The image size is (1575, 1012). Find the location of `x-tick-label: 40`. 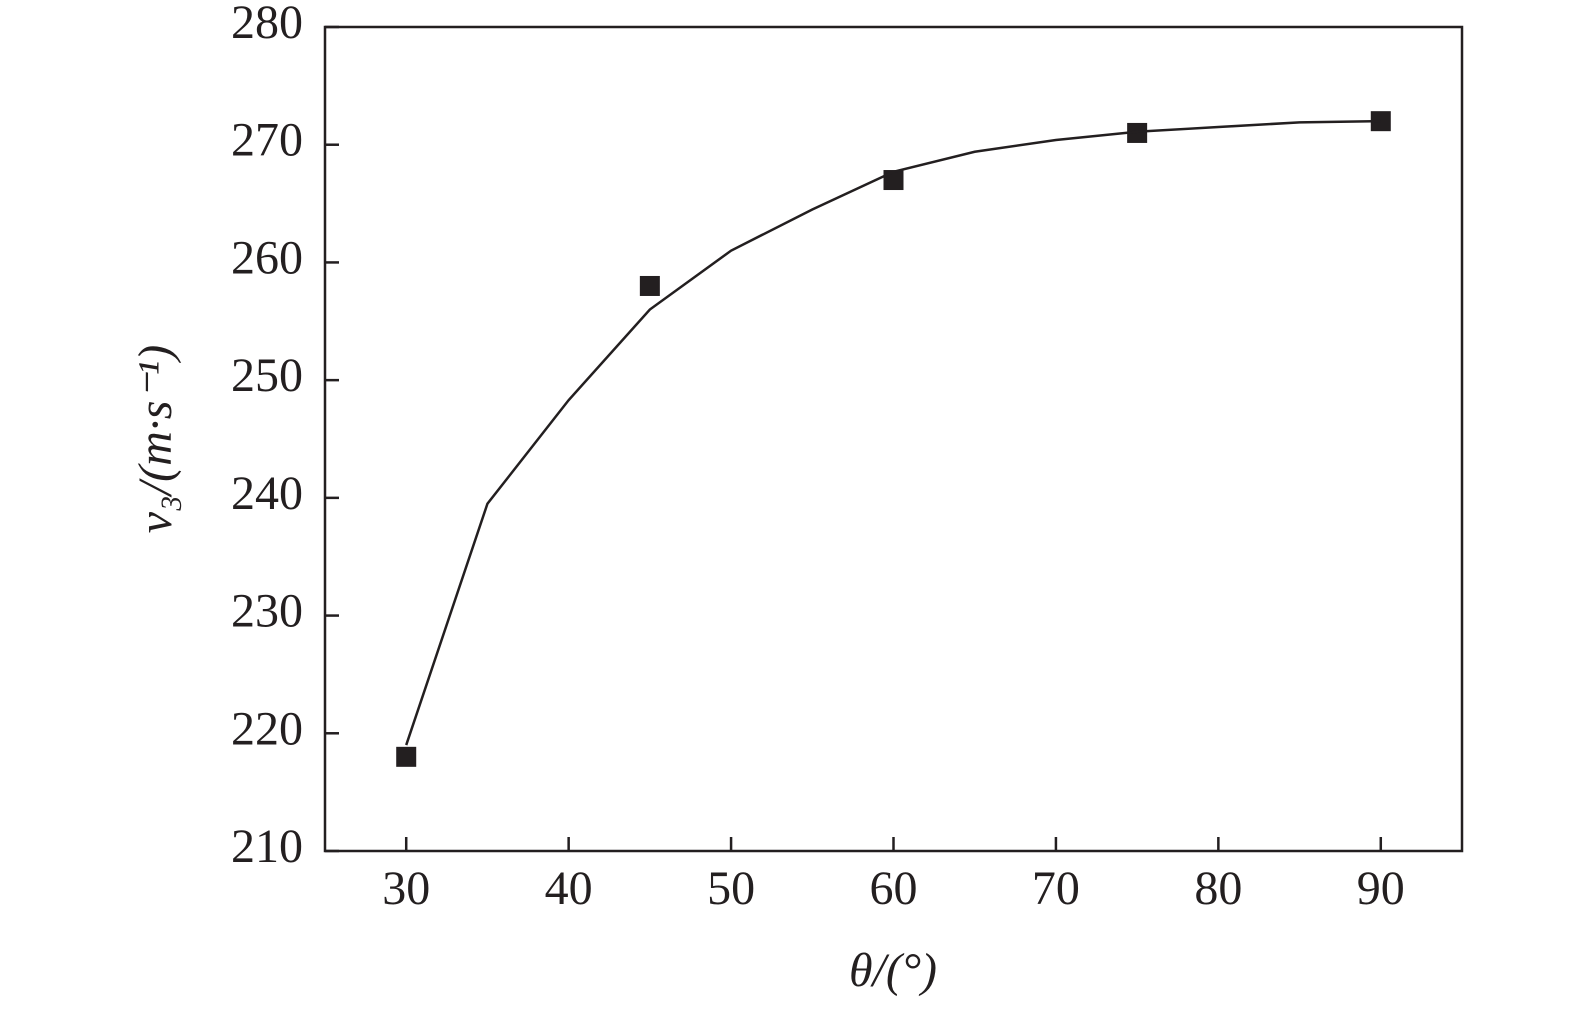

x-tick-label: 40 is located at coordinates (569, 888).